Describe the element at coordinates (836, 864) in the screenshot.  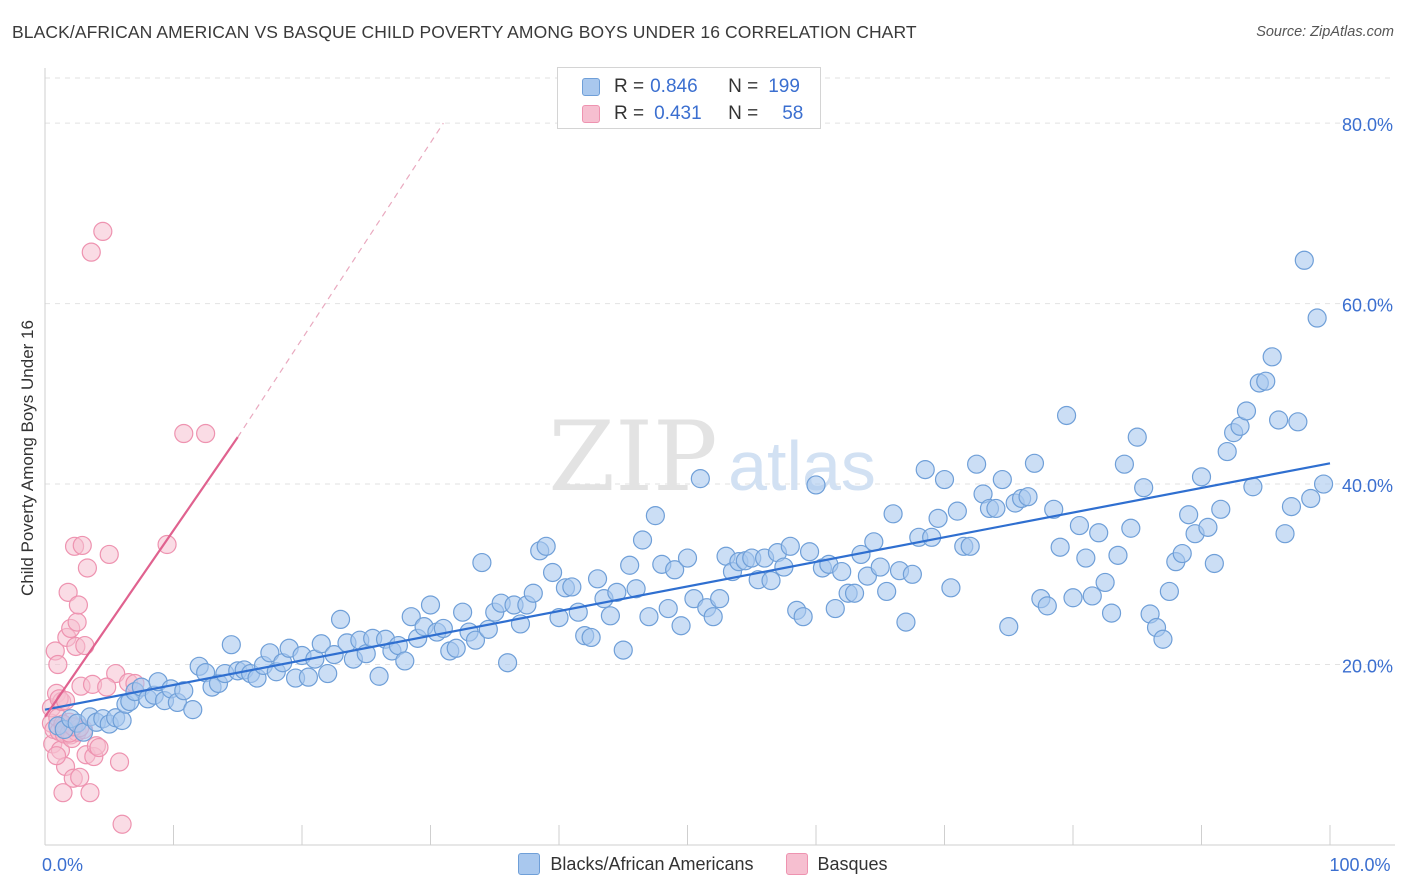
I see `legend-item-basques: Basques` at that location.